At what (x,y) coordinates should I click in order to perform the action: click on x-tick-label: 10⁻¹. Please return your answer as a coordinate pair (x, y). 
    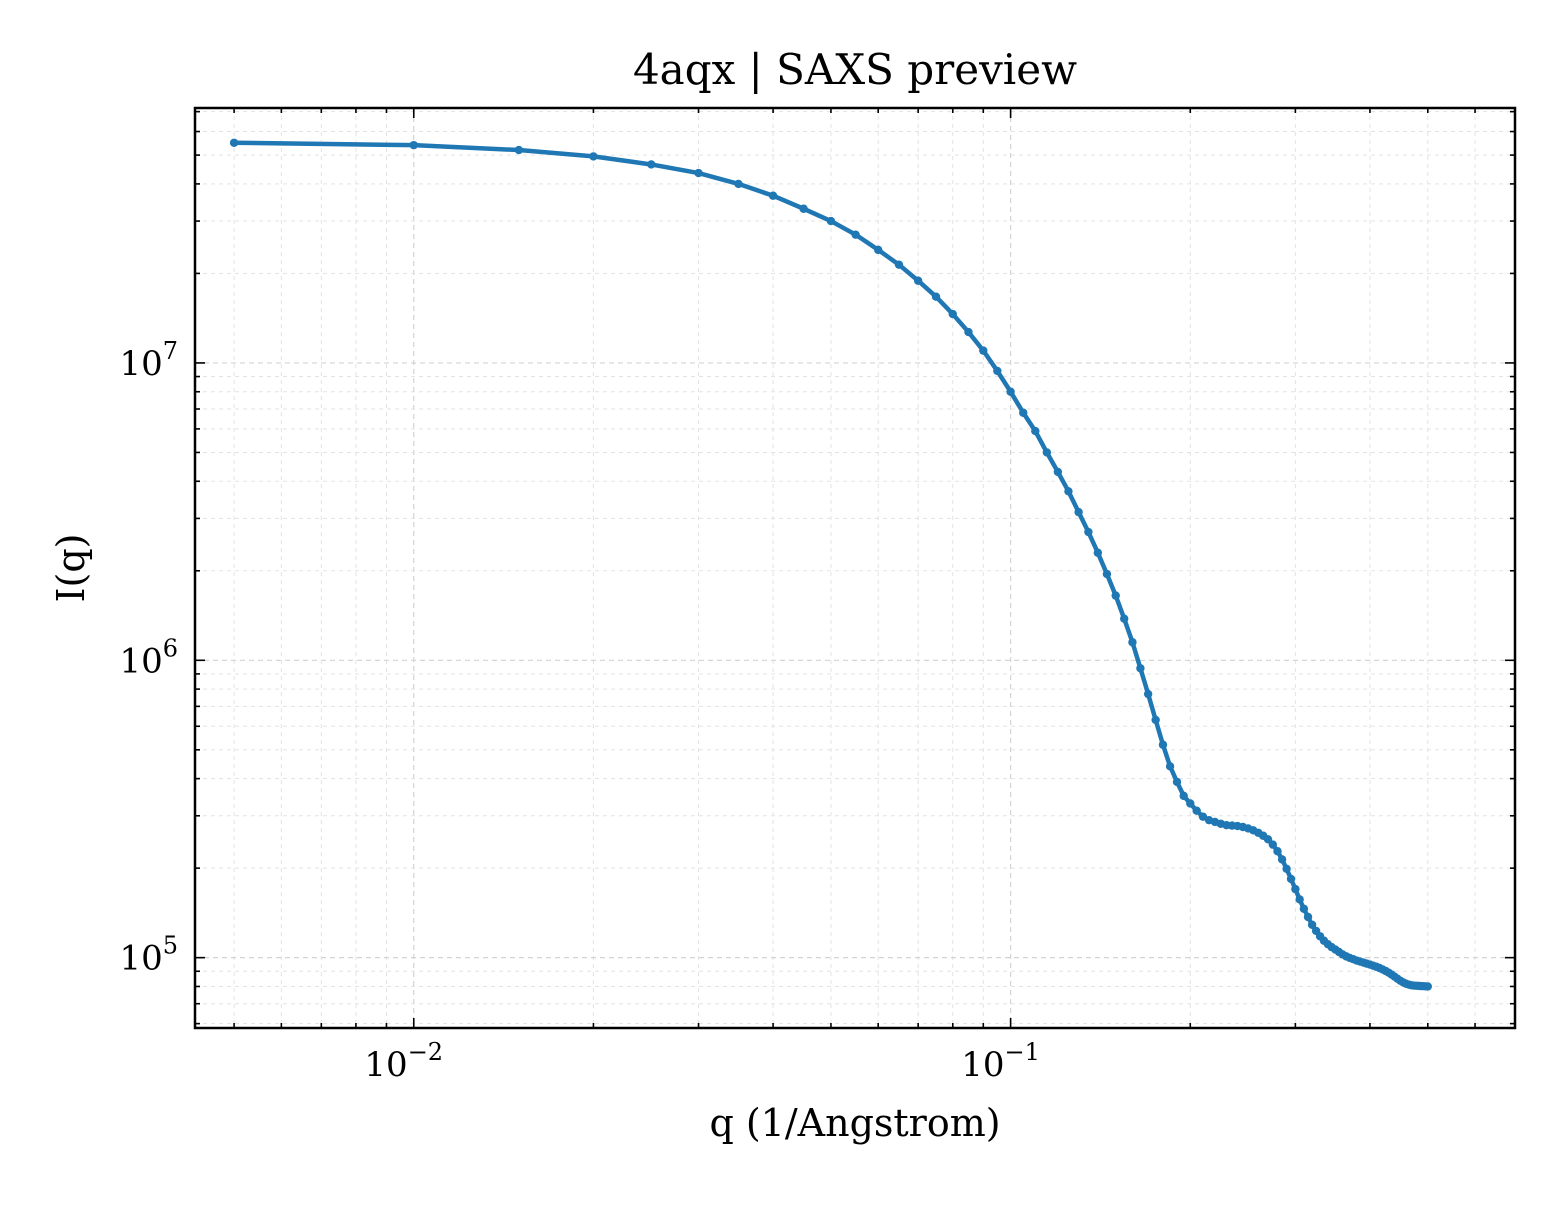
    Looking at the image, I should click on (1000, 1061).